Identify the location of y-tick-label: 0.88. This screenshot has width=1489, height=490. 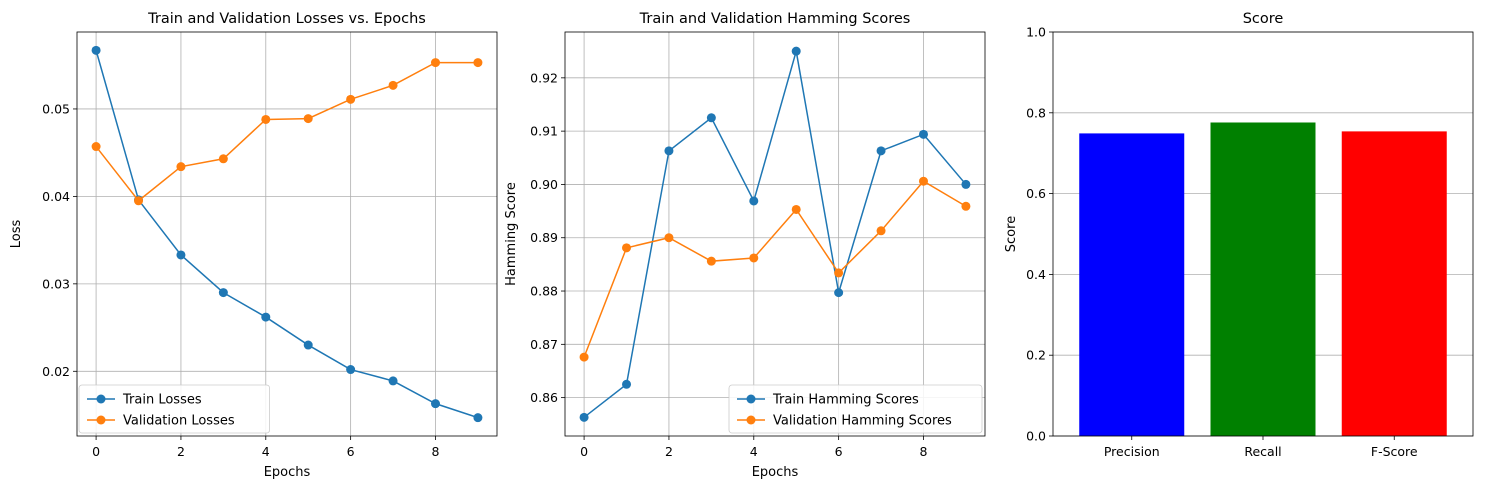
(544, 291).